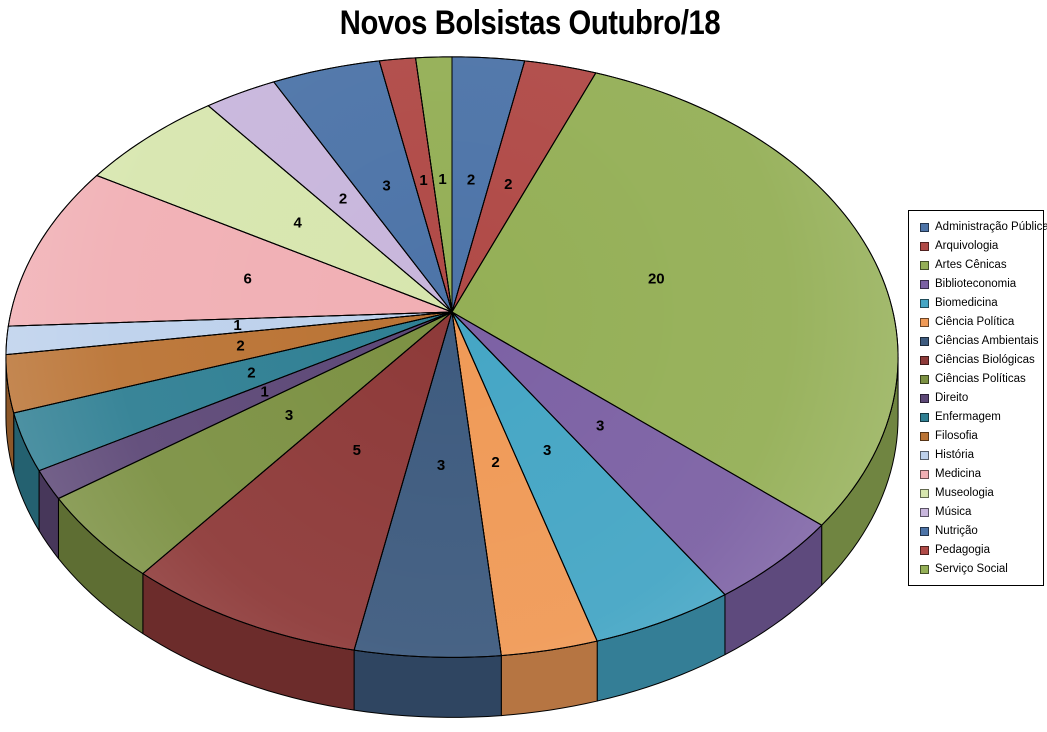  I want to click on chart-title: Novos Bolsistas Outubro/18, so click(530, 23).